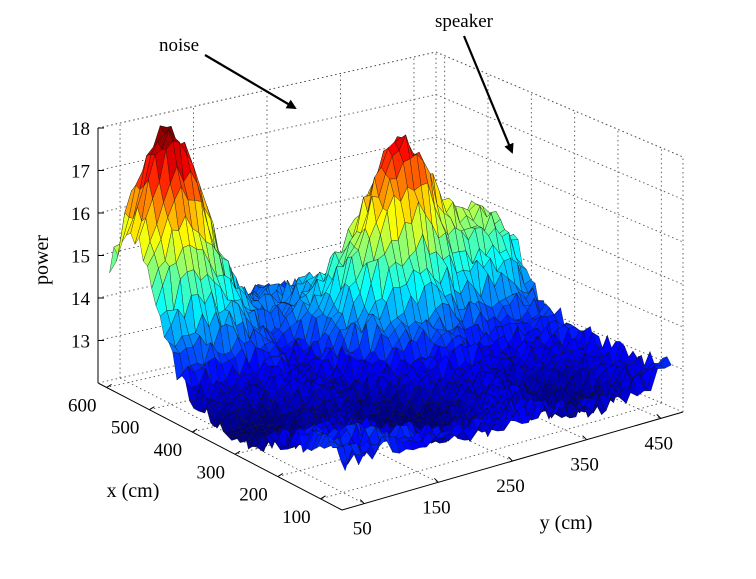 This screenshot has height=579, width=756. I want to click on annotation-layer, so click(359, 94).